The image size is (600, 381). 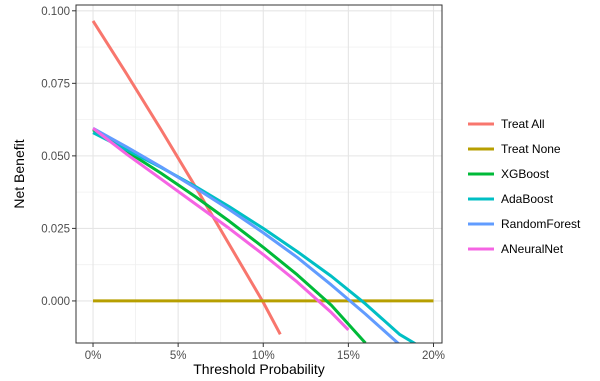 What do you see at coordinates (178, 356) in the screenshot?
I see `x-tick-label: 5%` at bounding box center [178, 356].